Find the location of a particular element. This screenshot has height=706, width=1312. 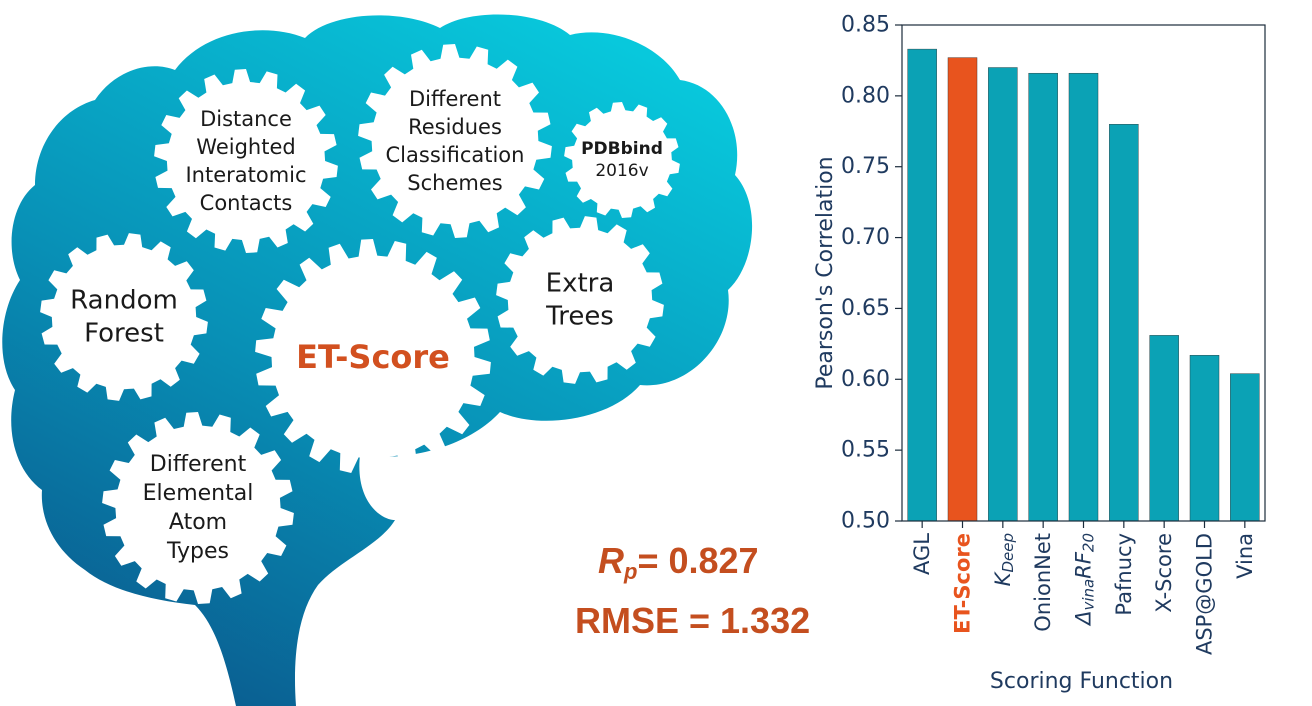

y-tick-label: 0.55 is located at coordinates (865, 450).